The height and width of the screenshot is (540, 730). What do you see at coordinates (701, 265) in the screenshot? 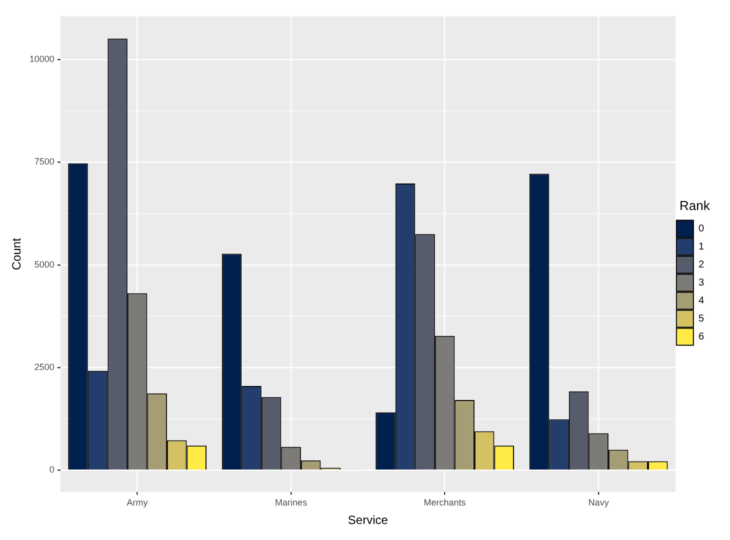
I see `legend-label: 2` at bounding box center [701, 265].